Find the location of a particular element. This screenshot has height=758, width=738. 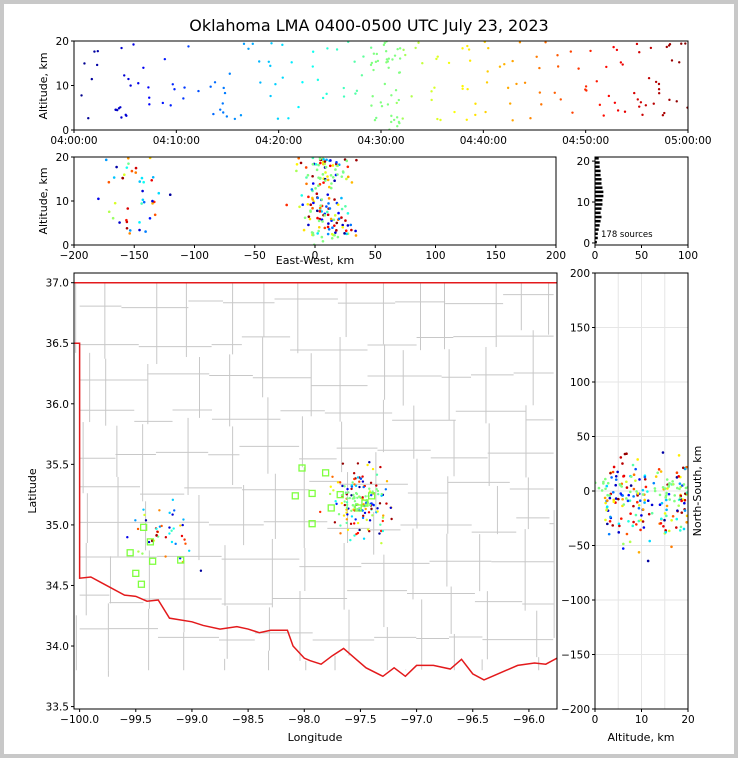

x-tick-label: −50 is located at coordinates (255, 256).